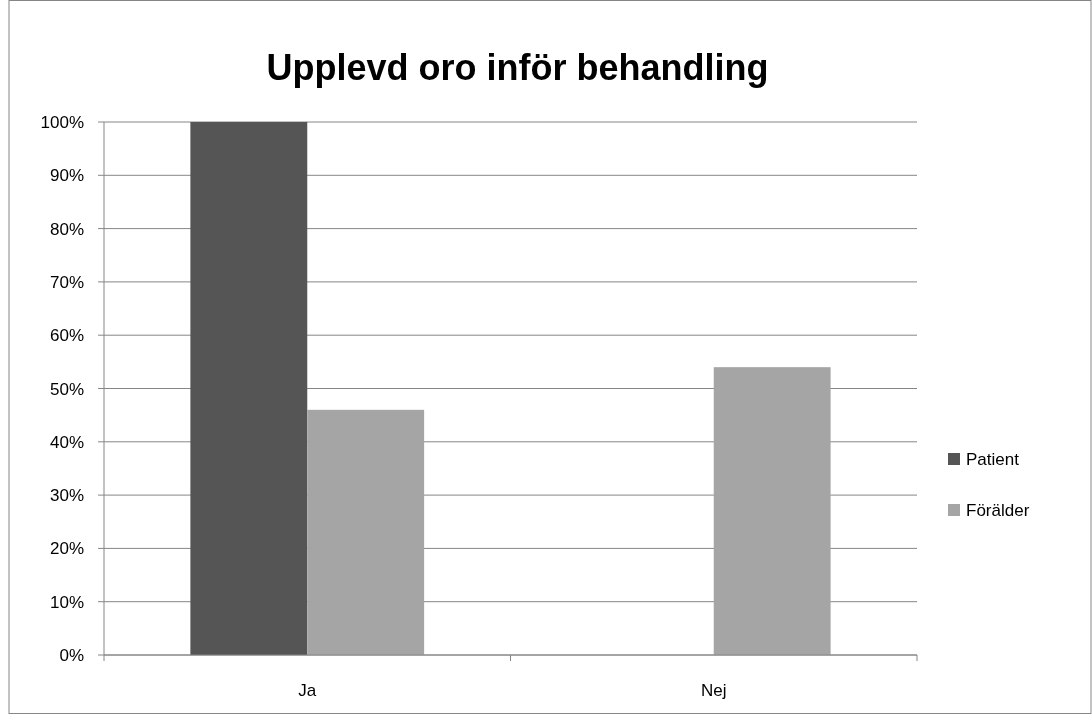 The image size is (1092, 714). I want to click on y-tick-label: 10%, so click(66, 602).